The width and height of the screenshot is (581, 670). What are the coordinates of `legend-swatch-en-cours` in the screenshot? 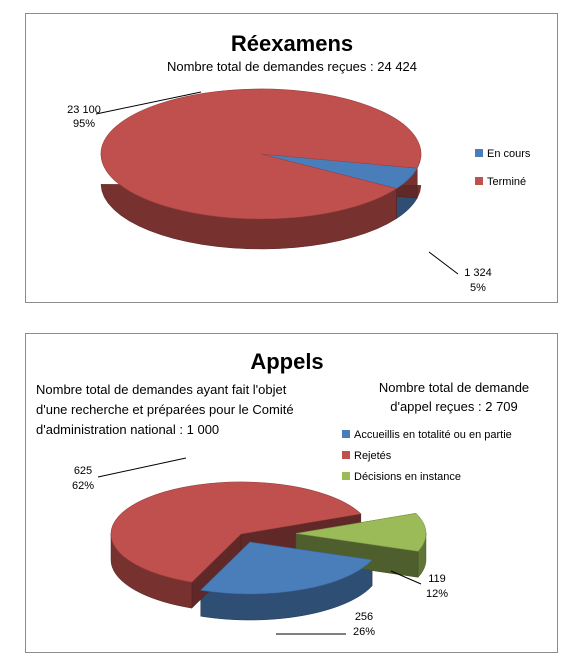 It's located at (479, 153).